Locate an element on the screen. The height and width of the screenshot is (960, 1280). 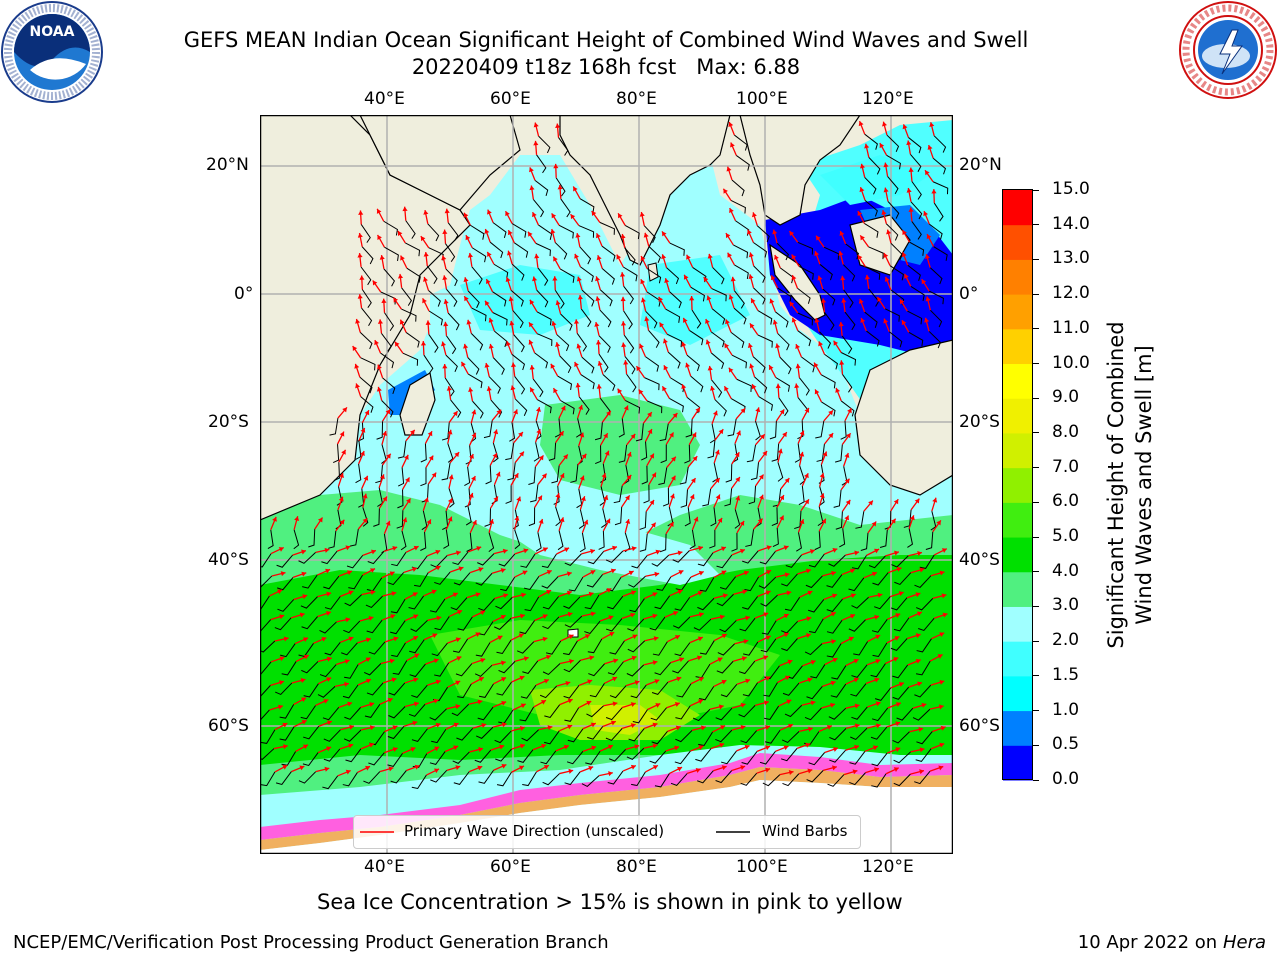
lat-label-right-40s: 40°S is located at coordinates (979, 560).